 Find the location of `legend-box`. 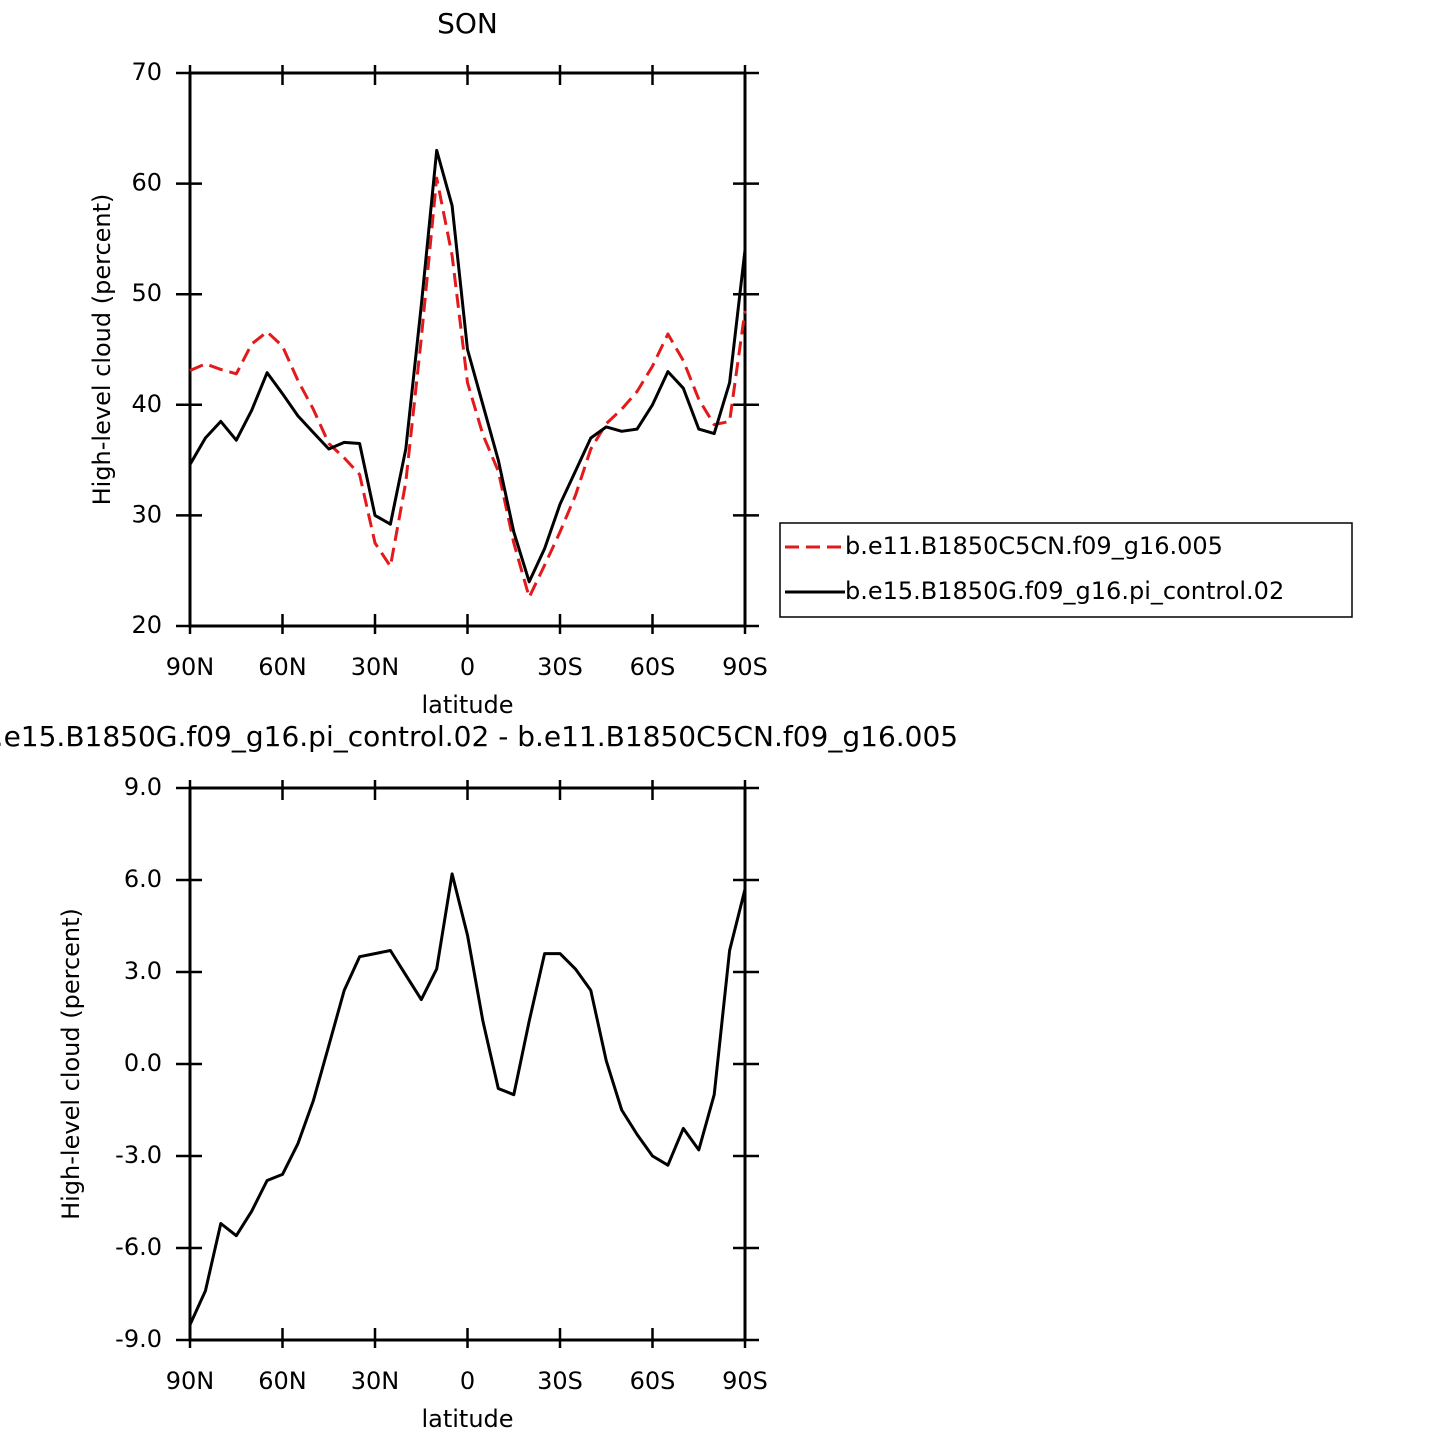

legend-box is located at coordinates (1066, 570).